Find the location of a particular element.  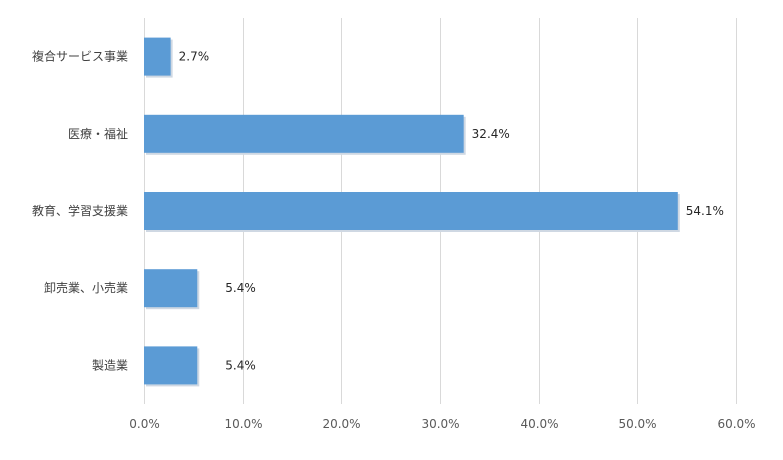

x-tick-label: 40.0% is located at coordinates (539, 424).